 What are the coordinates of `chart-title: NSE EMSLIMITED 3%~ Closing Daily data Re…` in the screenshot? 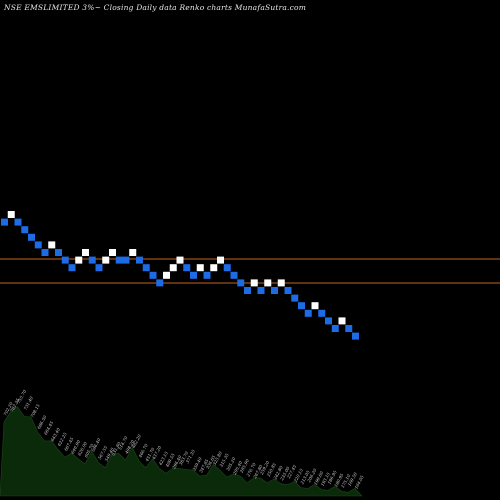 It's located at (155, 7).